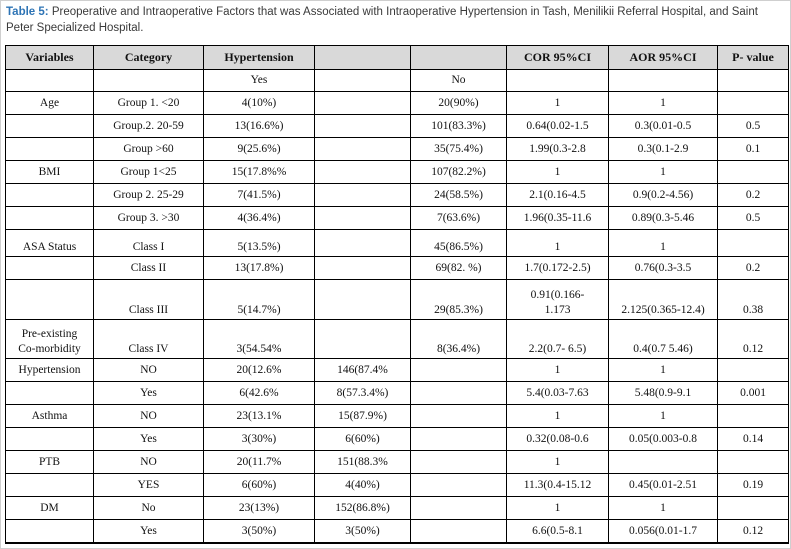  Describe the element at coordinates (362, 370) in the screenshot. I see `table-cell: 146(87.4%` at that location.